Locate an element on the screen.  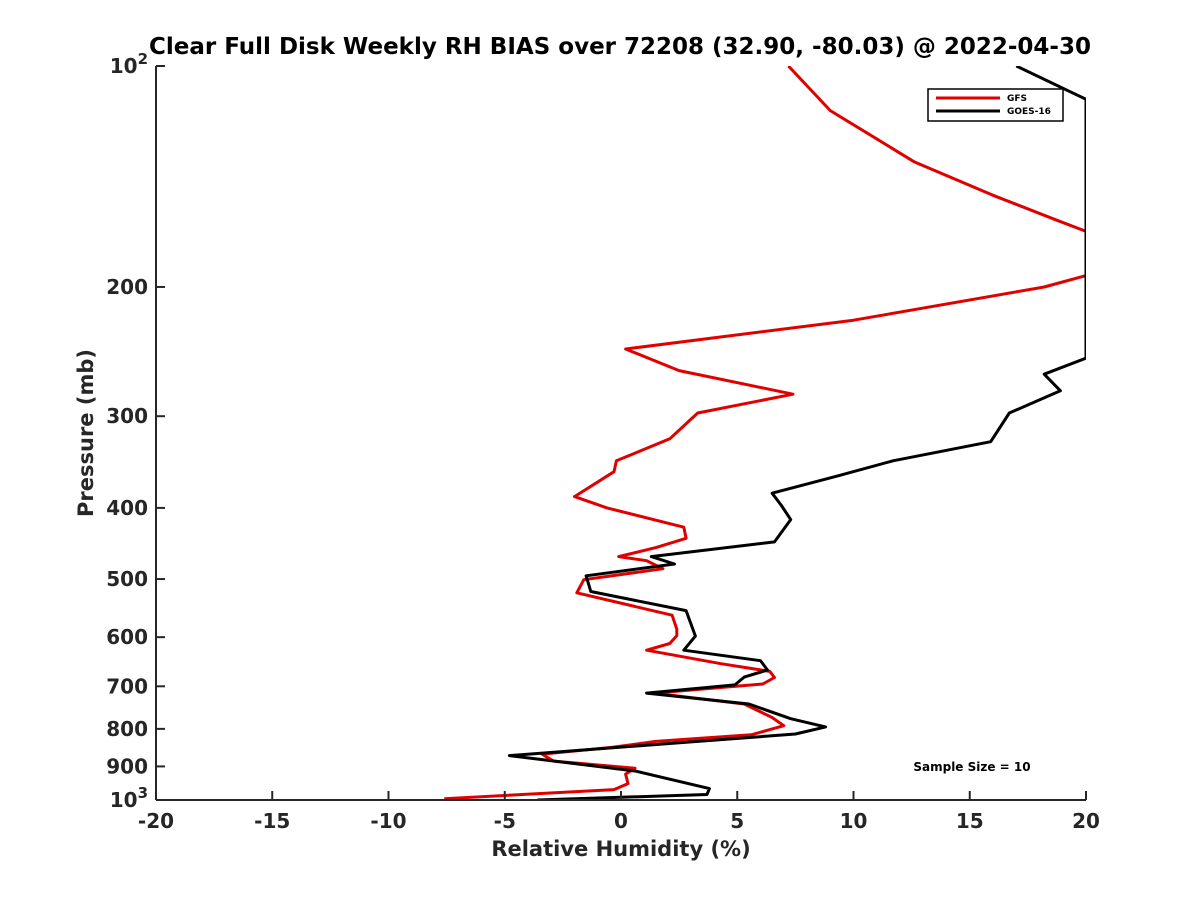
y-tick-label: 200 is located at coordinates (127, 287).